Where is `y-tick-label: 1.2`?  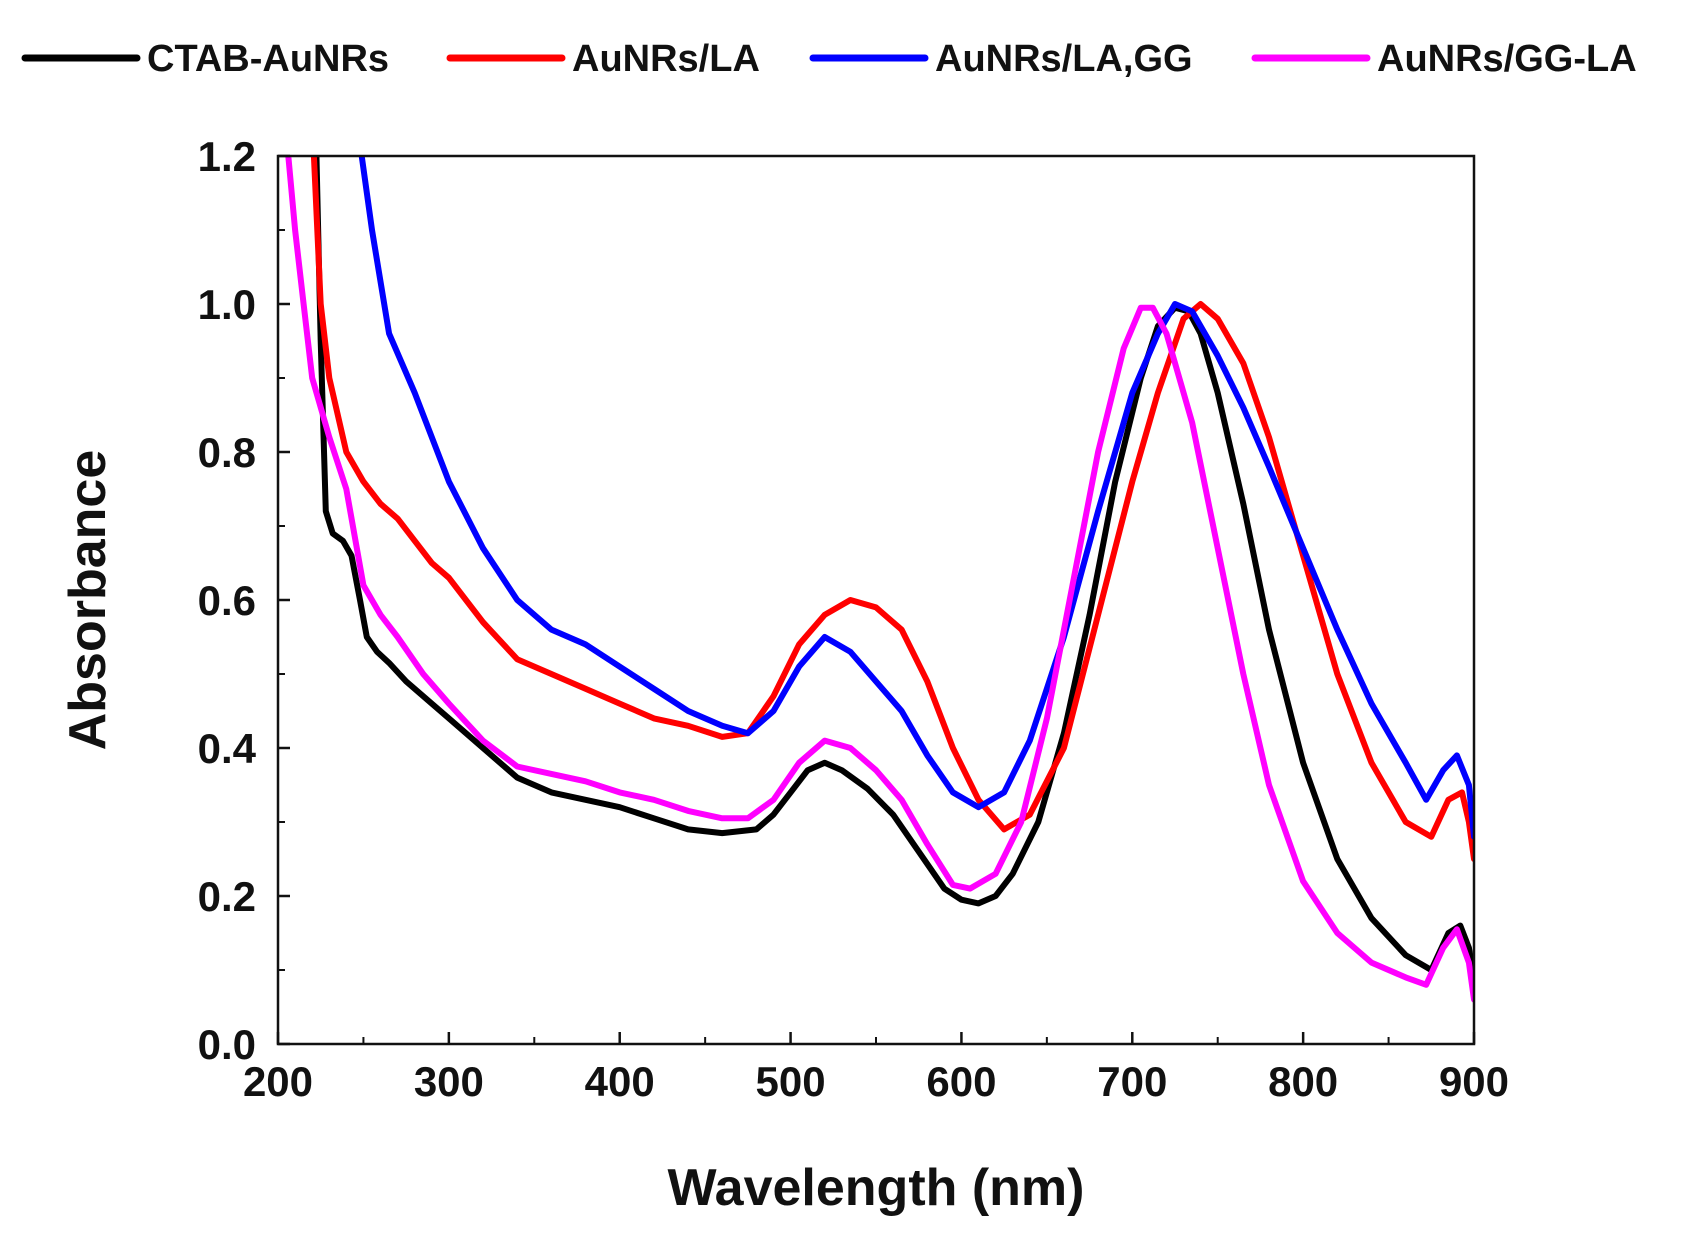
y-tick-label: 1.2 is located at coordinates (227, 156).